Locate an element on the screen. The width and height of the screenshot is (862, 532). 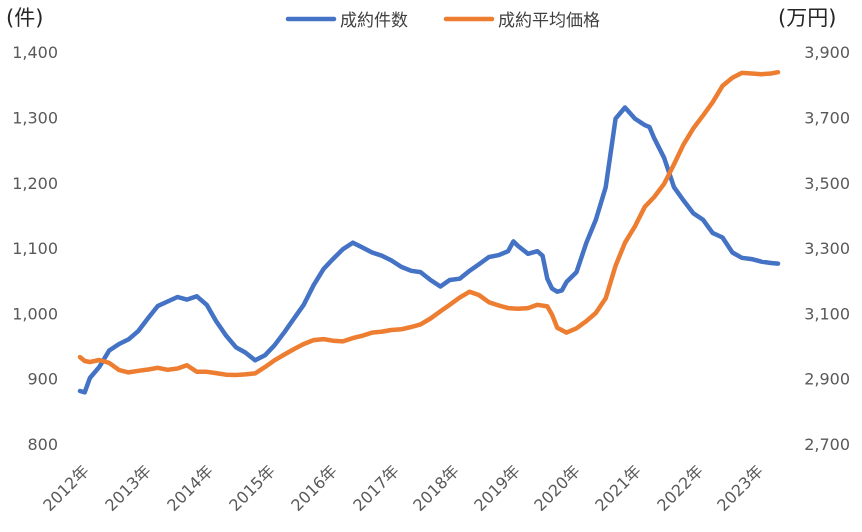
right-tick-label: 2,700 is located at coordinates (827, 444).